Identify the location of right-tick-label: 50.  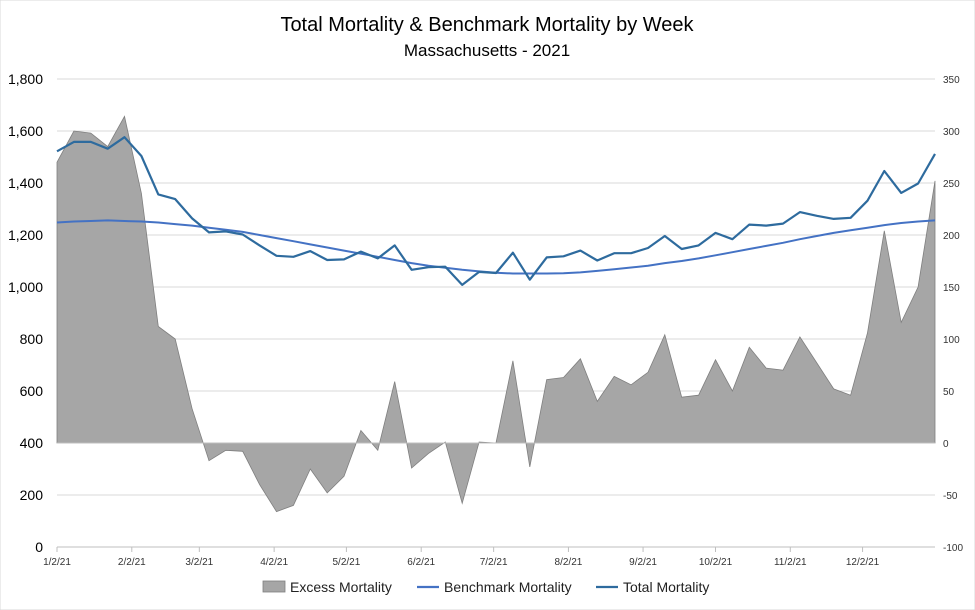
(949, 392).